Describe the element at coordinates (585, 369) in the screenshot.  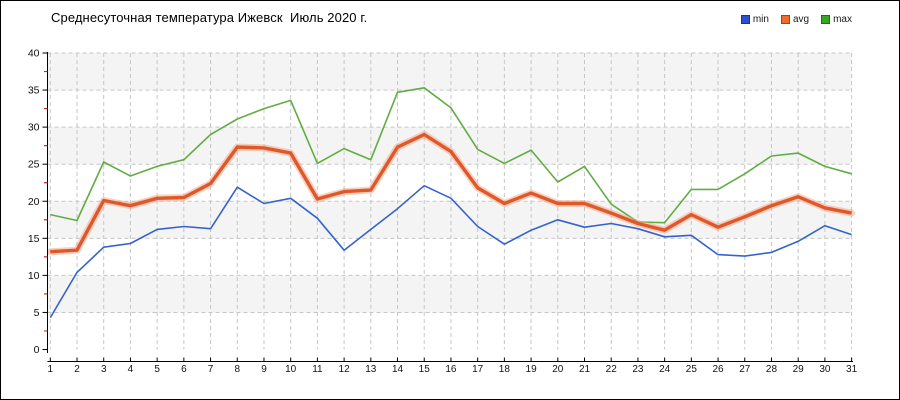
I see `x-axis-label: 21` at that location.